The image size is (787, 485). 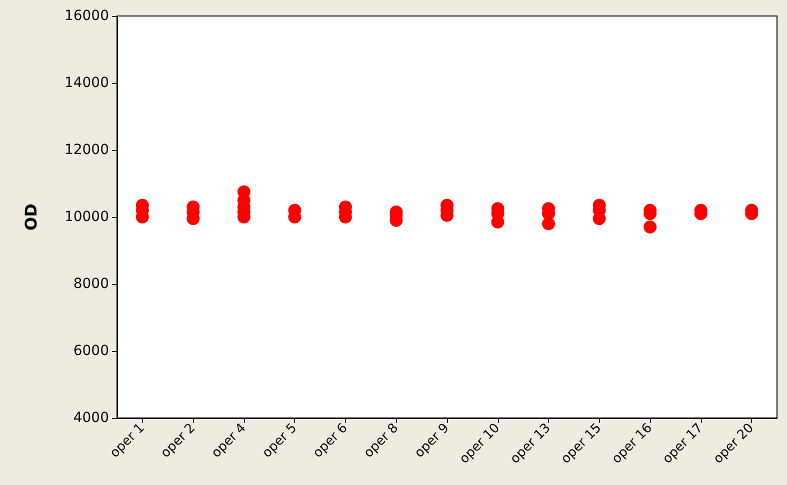 I want to click on y-tick-label: 6000, so click(x=91, y=351).